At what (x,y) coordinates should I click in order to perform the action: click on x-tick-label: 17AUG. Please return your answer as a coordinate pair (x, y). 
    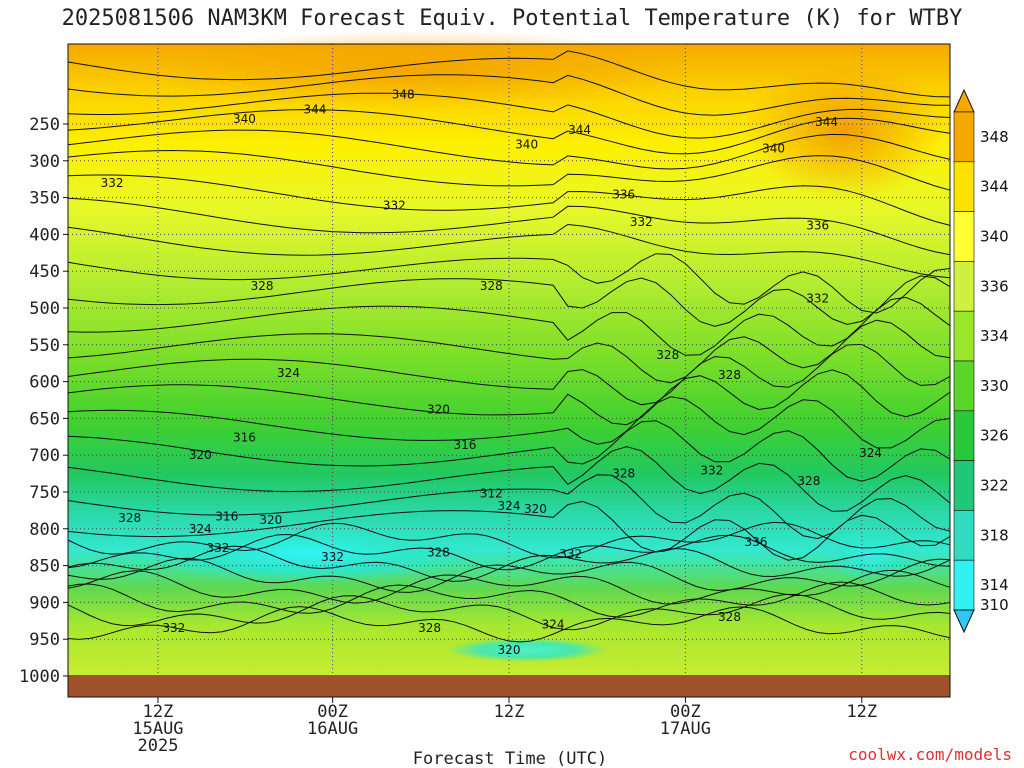
    Looking at the image, I should click on (685, 729).